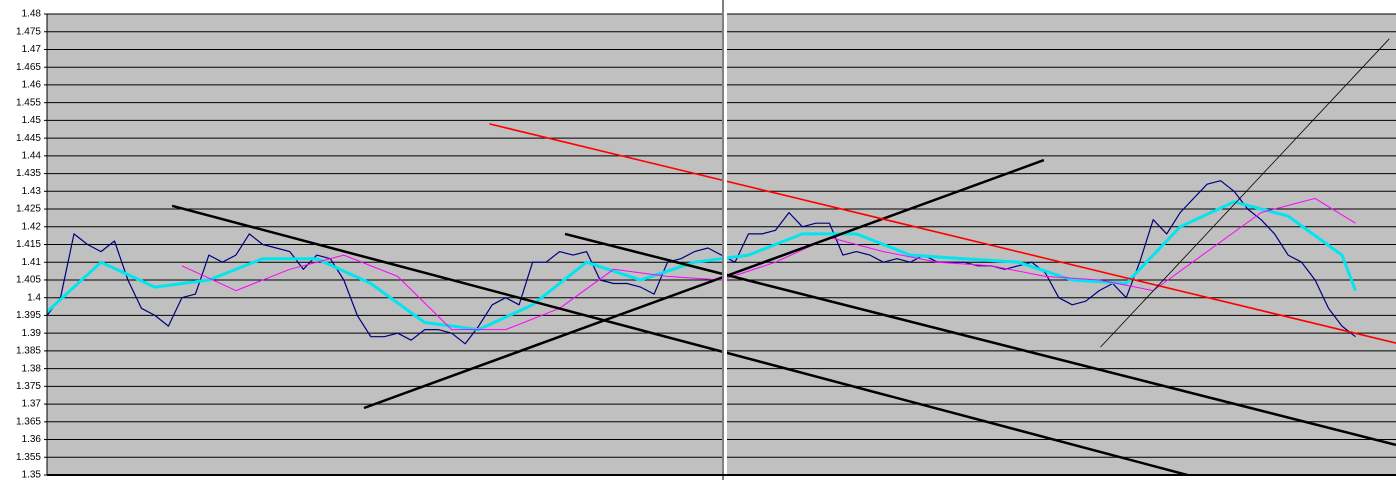 The height and width of the screenshot is (490, 1396). Describe the element at coordinates (28, 173) in the screenshot. I see `y-tick-label: 1.435` at that location.